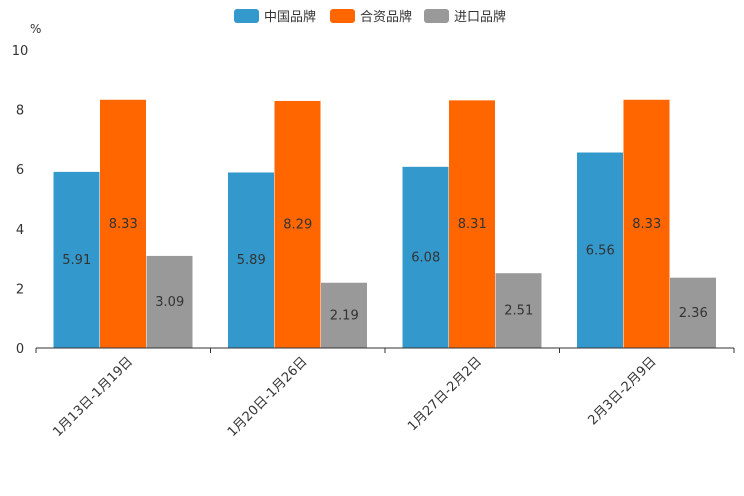 This screenshot has width=744, height=496. I want to click on bar-label-3-1: 8.33, so click(646, 224).